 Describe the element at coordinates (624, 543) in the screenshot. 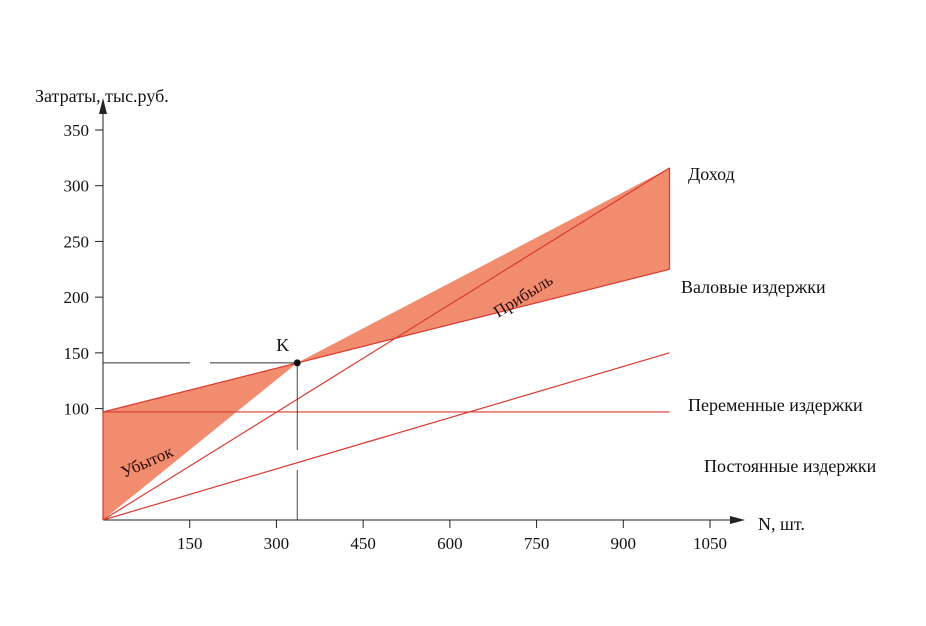

I see `x-tick-label: 900` at that location.